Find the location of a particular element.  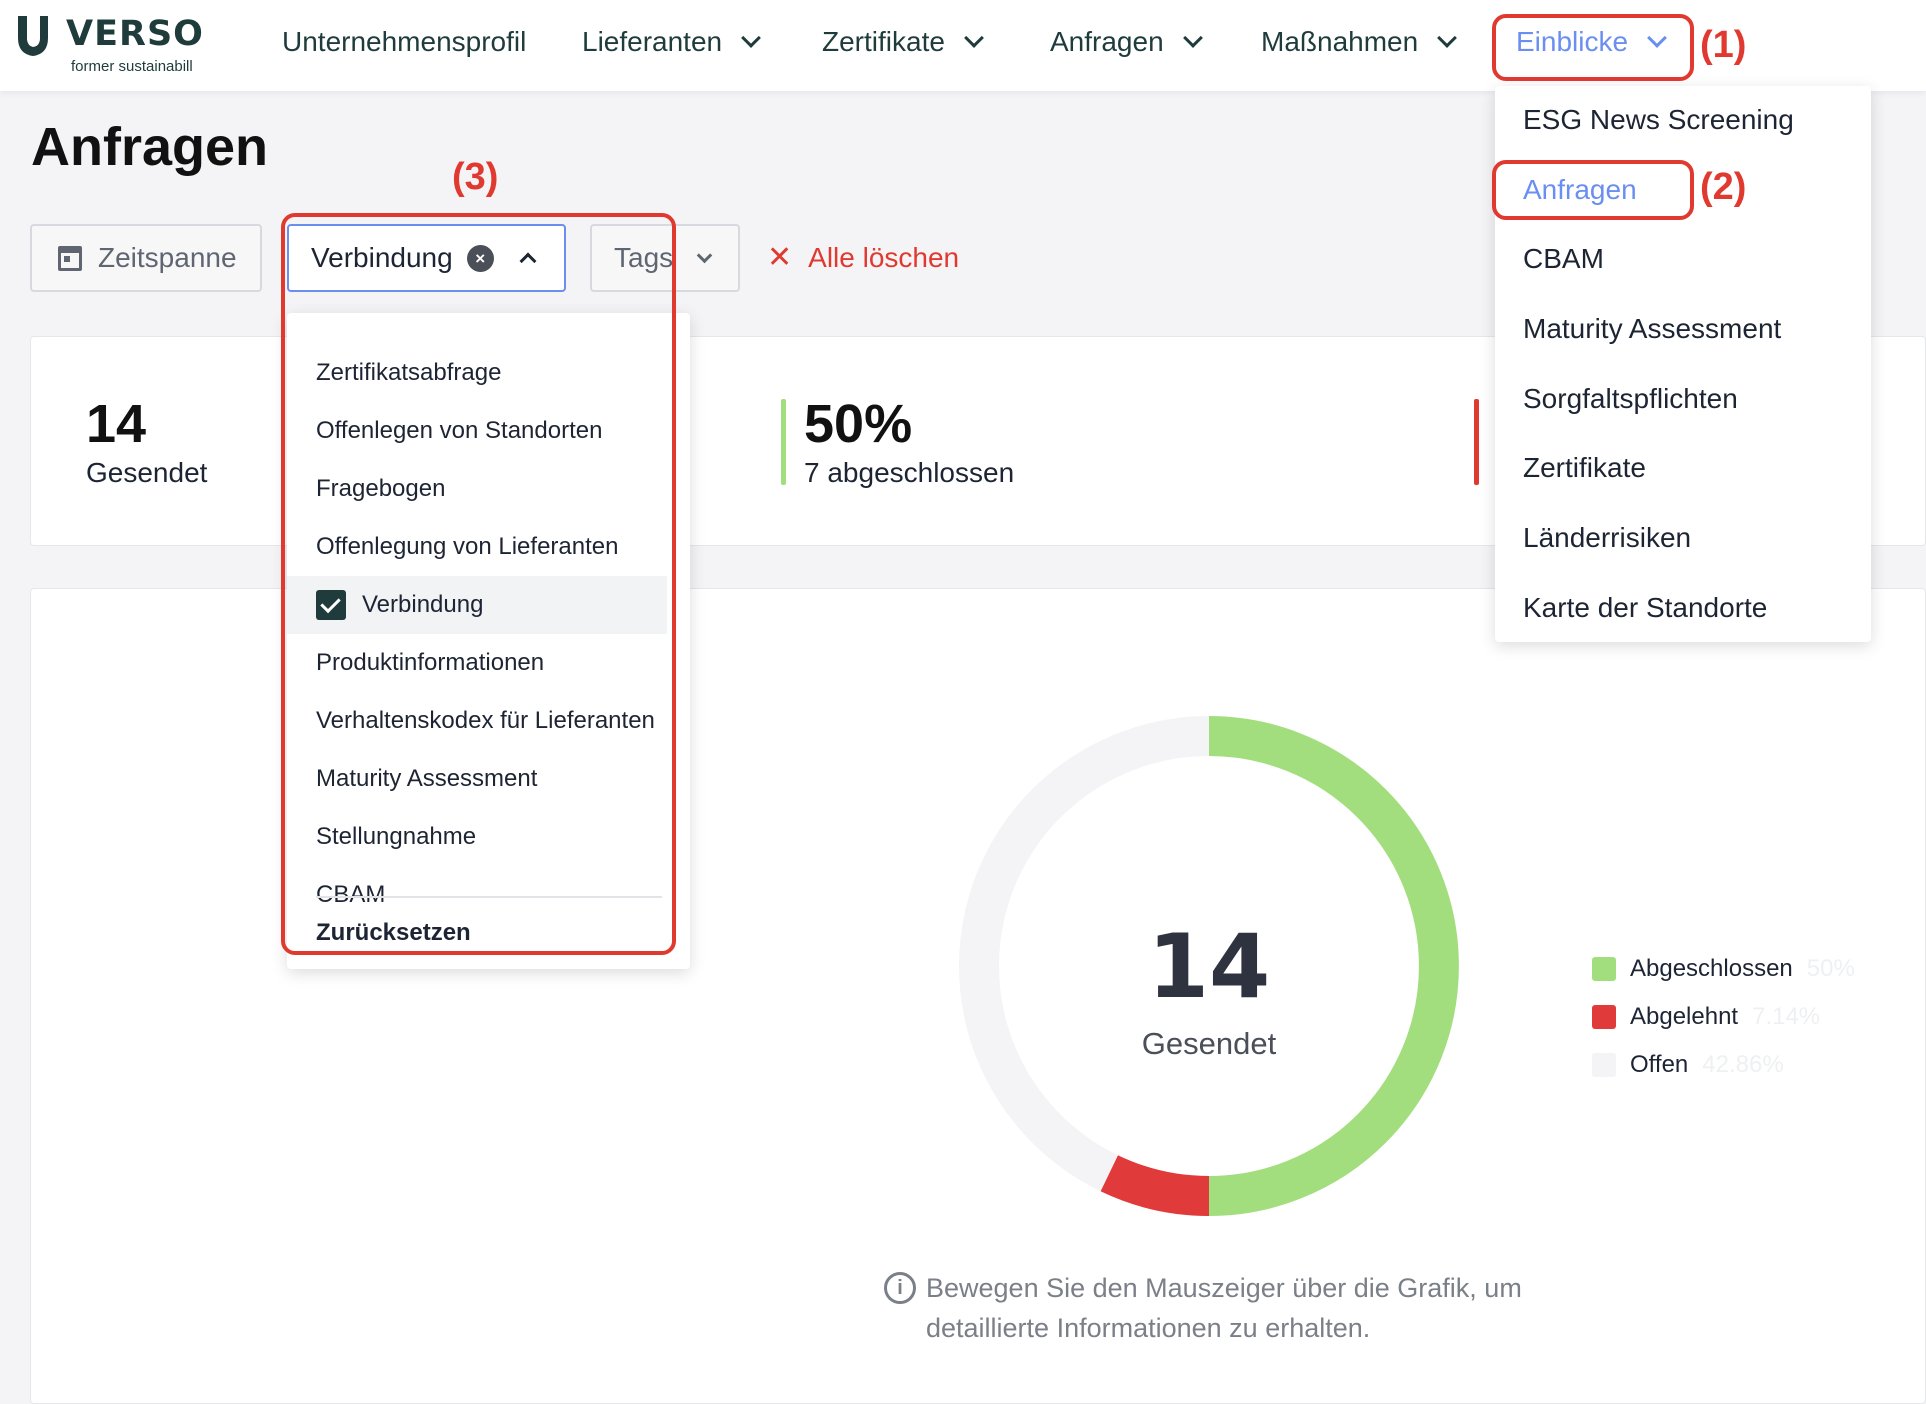

nav-item-massnahmen: Maßnahmen is located at coordinates (1359, 42).